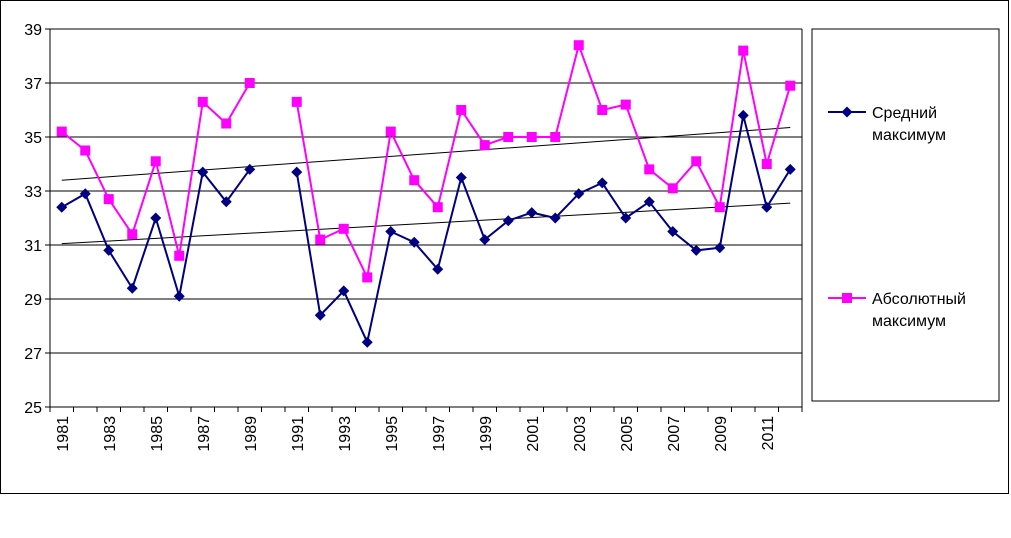 The width and height of the screenshot is (1011, 538). Describe the element at coordinates (33, 84) in the screenshot. I see `y-tick-label: 37` at that location.